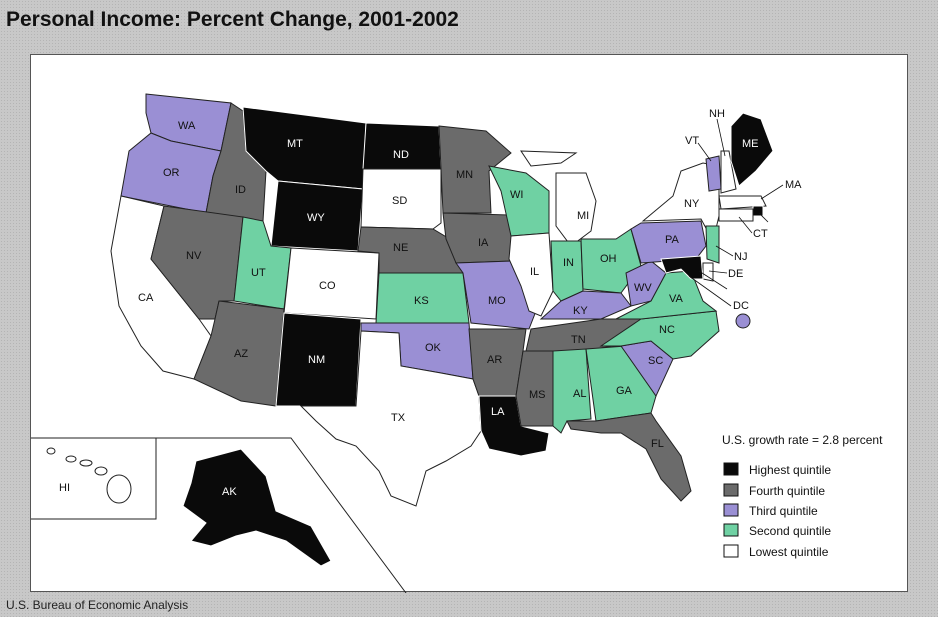 Image resolution: width=938 pixels, height=617 pixels. Describe the element at coordinates (731, 530) in the screenshot. I see `legend-swatch-second` at that location.